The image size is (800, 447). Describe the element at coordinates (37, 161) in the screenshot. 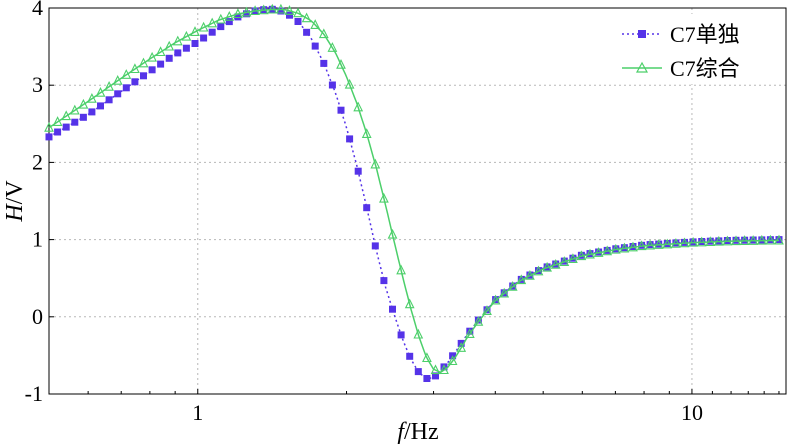

I see `y-tick-label: 2` at that location.